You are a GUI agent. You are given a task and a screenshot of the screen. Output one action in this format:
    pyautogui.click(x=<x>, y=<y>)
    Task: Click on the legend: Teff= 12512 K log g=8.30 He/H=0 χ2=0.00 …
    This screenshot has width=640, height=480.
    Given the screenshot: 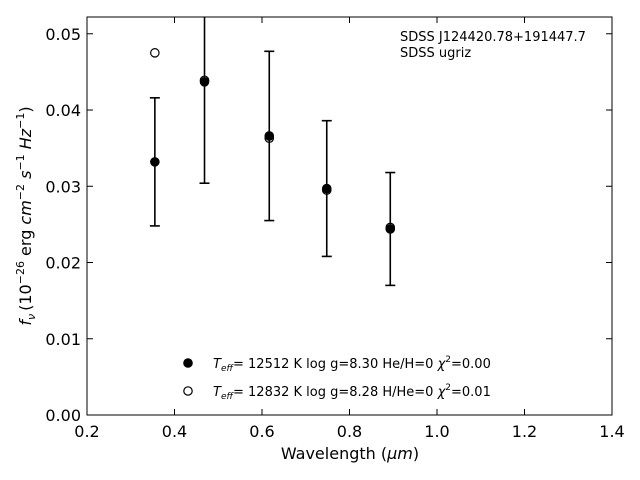 What is the action you would take?
    pyautogui.click(x=337, y=378)
    